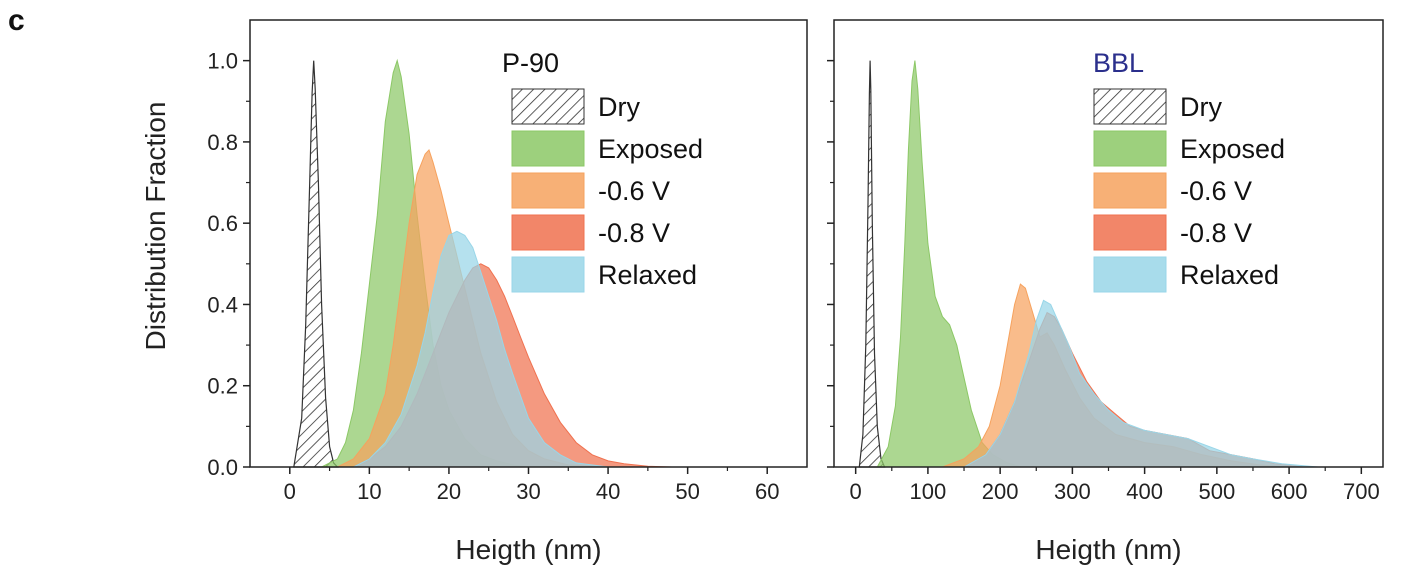 This screenshot has height=572, width=1401. What do you see at coordinates (528, 491) in the screenshot?
I see `x-tick-label: 30` at bounding box center [528, 491].